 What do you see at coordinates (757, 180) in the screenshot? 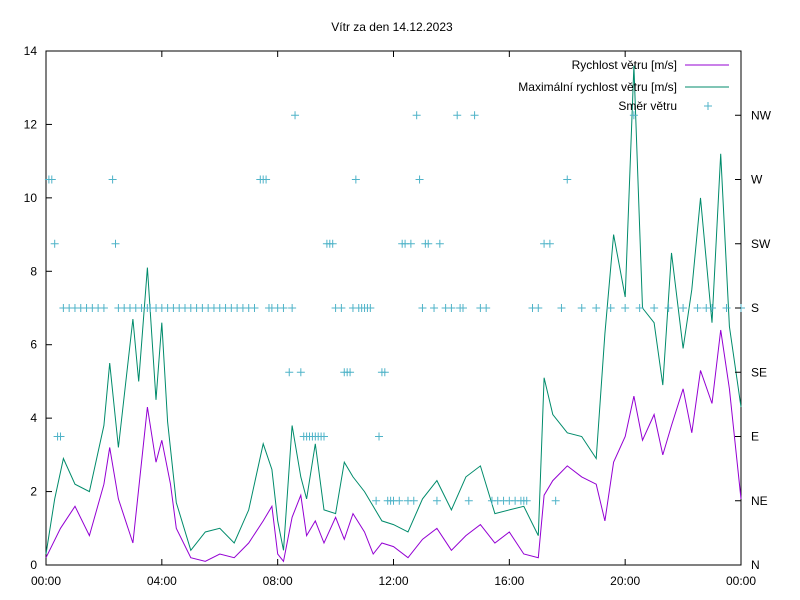
I see `y2-tick-label: W` at bounding box center [757, 180].